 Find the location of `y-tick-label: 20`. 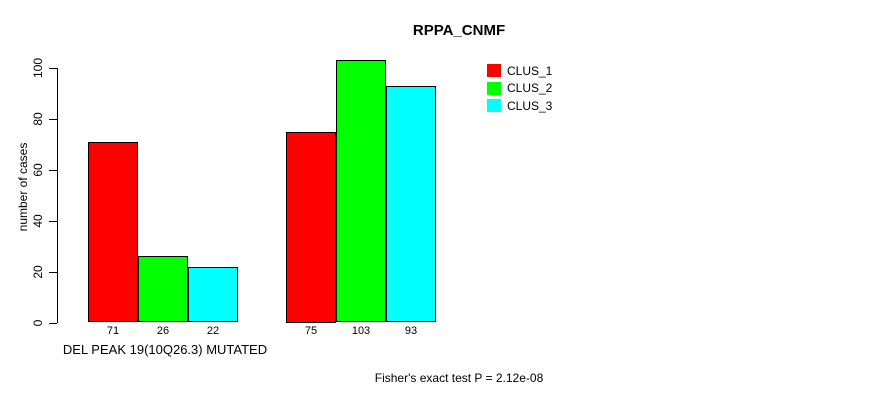

y-tick-label: 20 is located at coordinates (38, 271).